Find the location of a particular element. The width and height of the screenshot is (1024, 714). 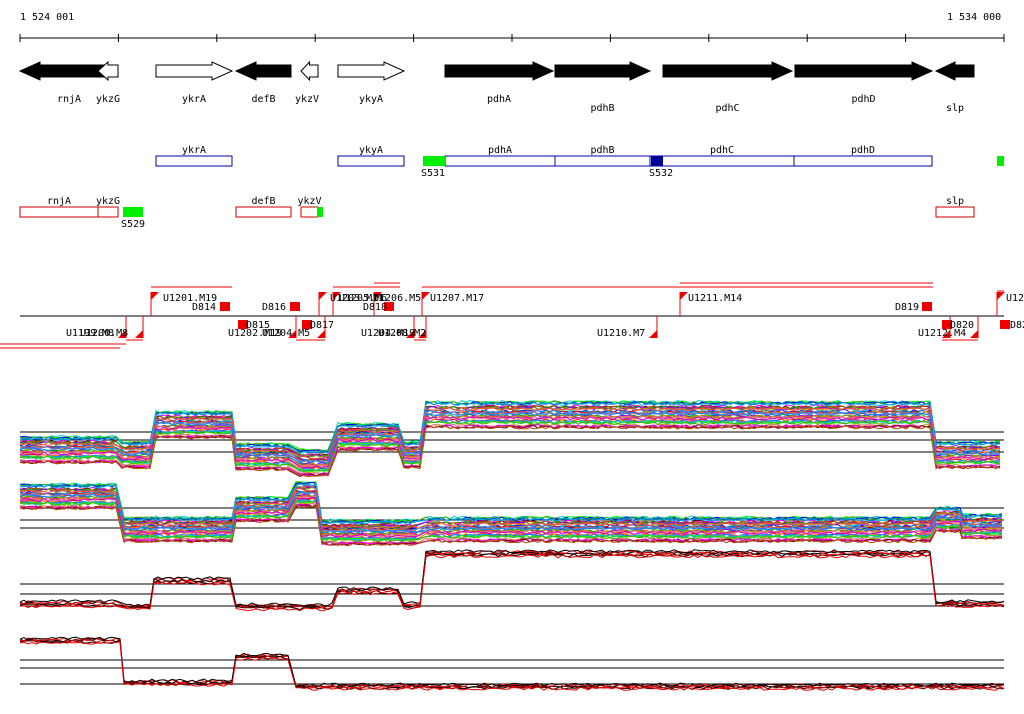

feature-label: U1204.M19 is located at coordinates (388, 333).